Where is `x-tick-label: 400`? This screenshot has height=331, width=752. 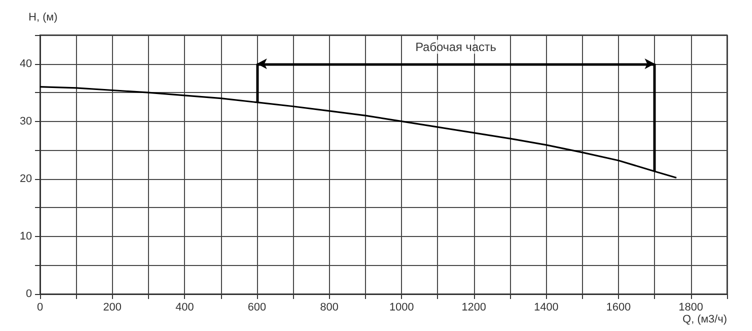 x-tick-label: 400 is located at coordinates (184, 308).